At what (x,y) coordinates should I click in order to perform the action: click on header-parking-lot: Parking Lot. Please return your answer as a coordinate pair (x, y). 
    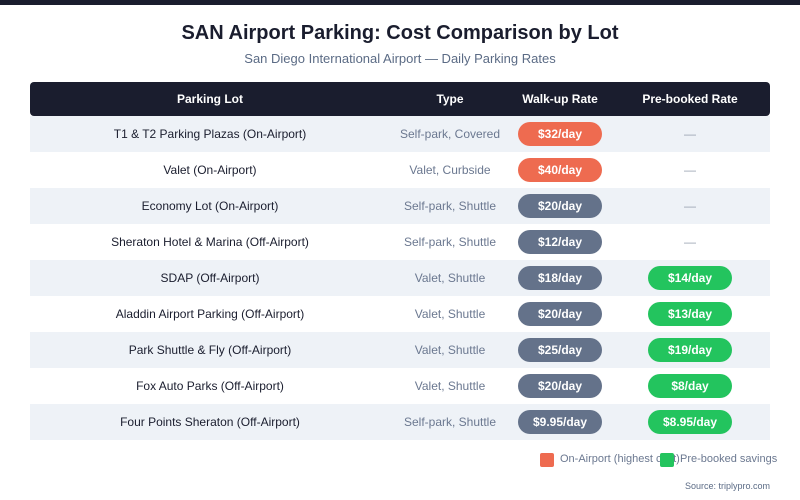
    Looking at the image, I should click on (209, 99).